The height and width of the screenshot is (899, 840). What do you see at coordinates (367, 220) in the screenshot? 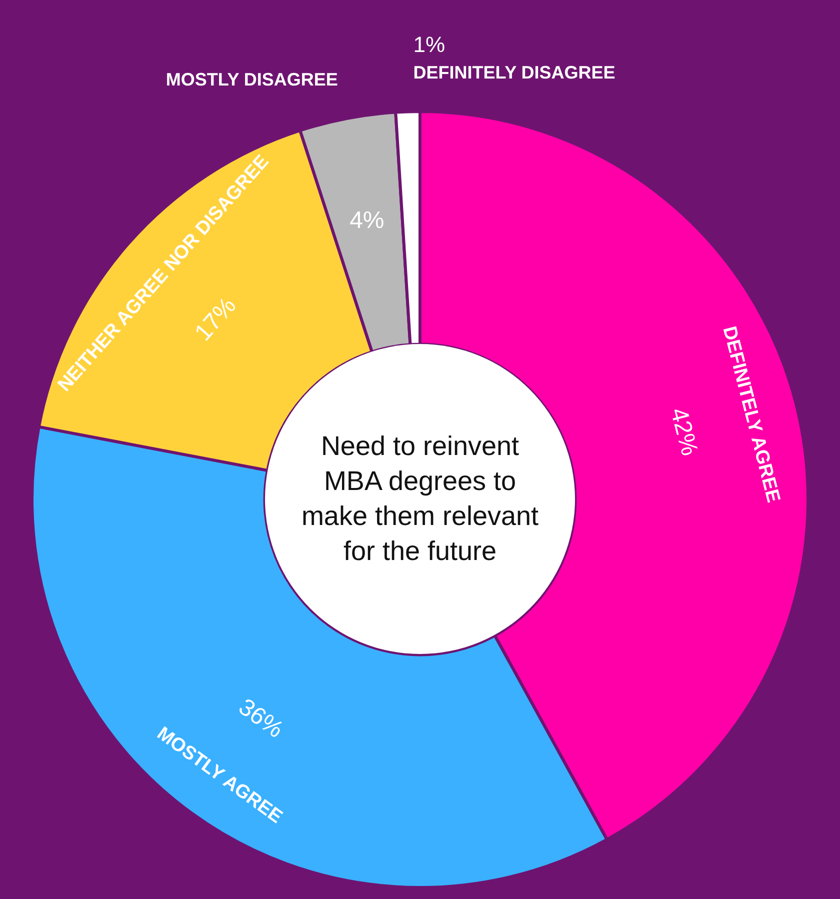
I see `data-label: 4%` at bounding box center [367, 220].